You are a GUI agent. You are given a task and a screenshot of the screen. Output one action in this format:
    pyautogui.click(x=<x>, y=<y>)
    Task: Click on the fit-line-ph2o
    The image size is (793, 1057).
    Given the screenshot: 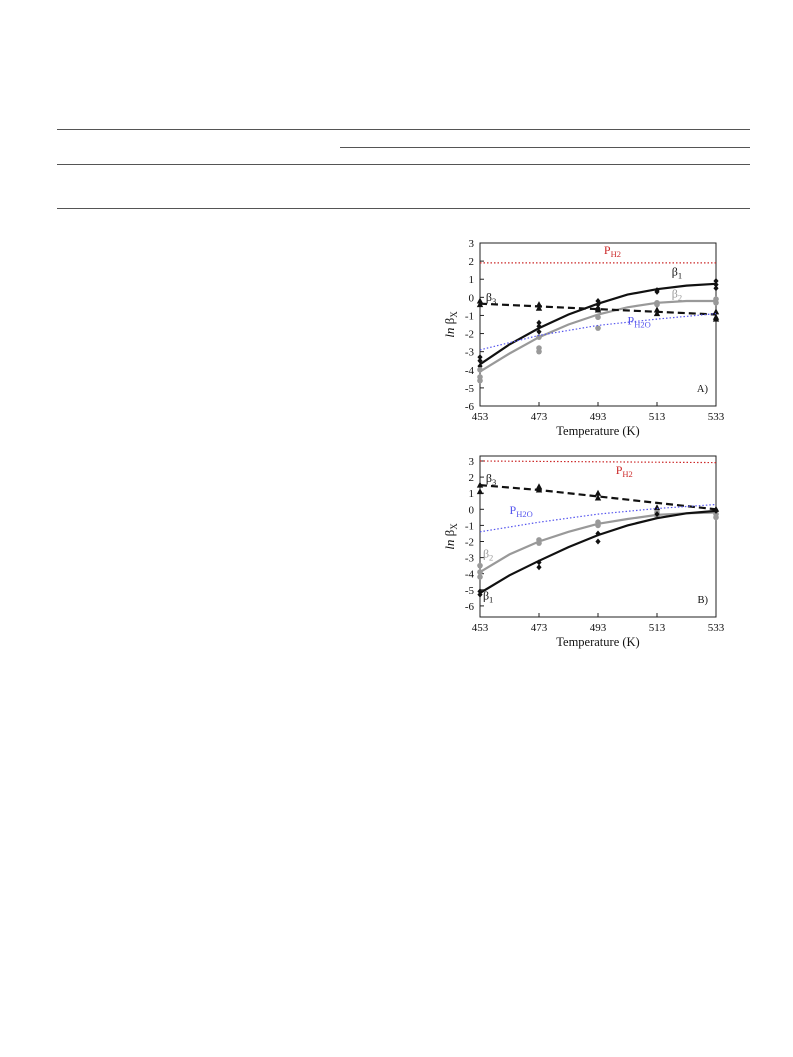 What is the action you would take?
    pyautogui.click(x=598, y=332)
    